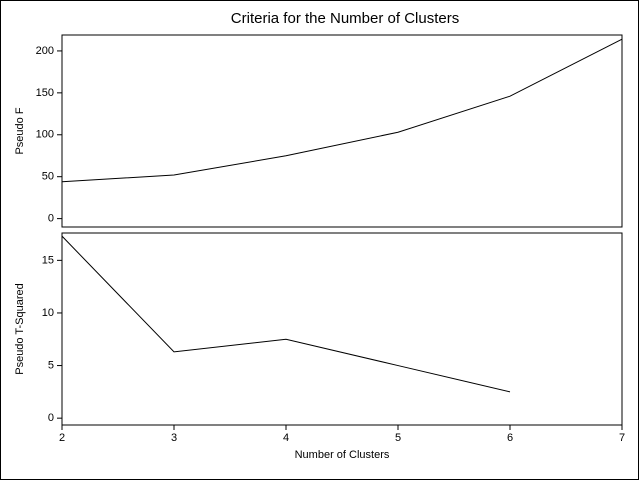 The height and width of the screenshot is (481, 640). Describe the element at coordinates (345, 18) in the screenshot. I see `chart-title: Criteria for the Number of Clusters` at that location.